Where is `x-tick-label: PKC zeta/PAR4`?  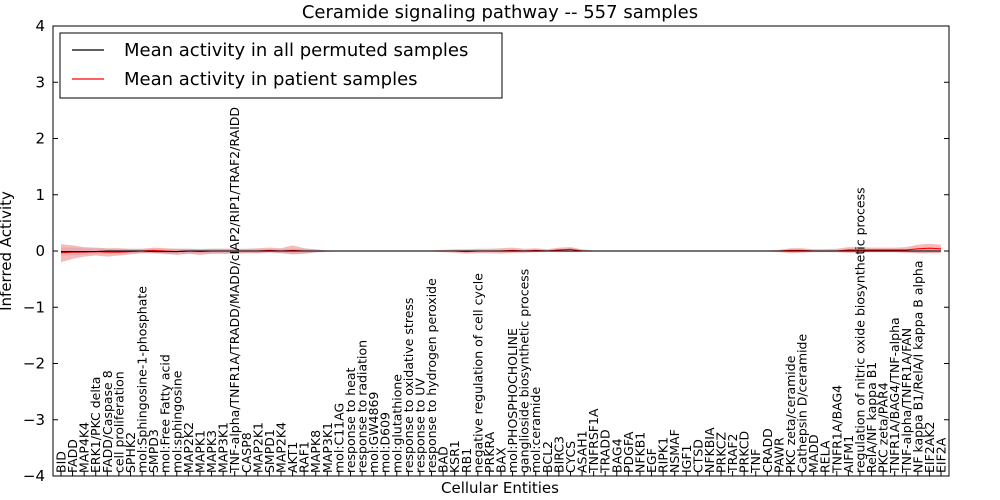
x-tick-label: PKC zeta/PAR4 is located at coordinates (883, 427).